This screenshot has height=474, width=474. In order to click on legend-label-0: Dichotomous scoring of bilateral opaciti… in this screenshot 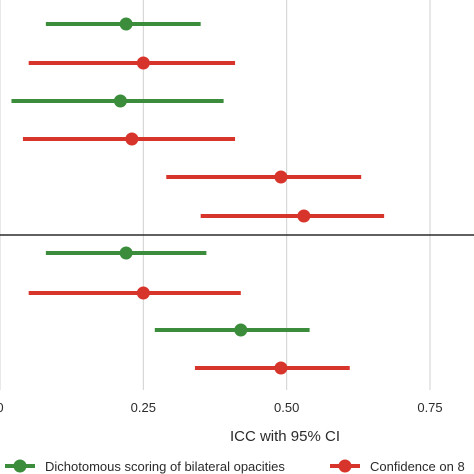, I will do `click(165, 466)`.